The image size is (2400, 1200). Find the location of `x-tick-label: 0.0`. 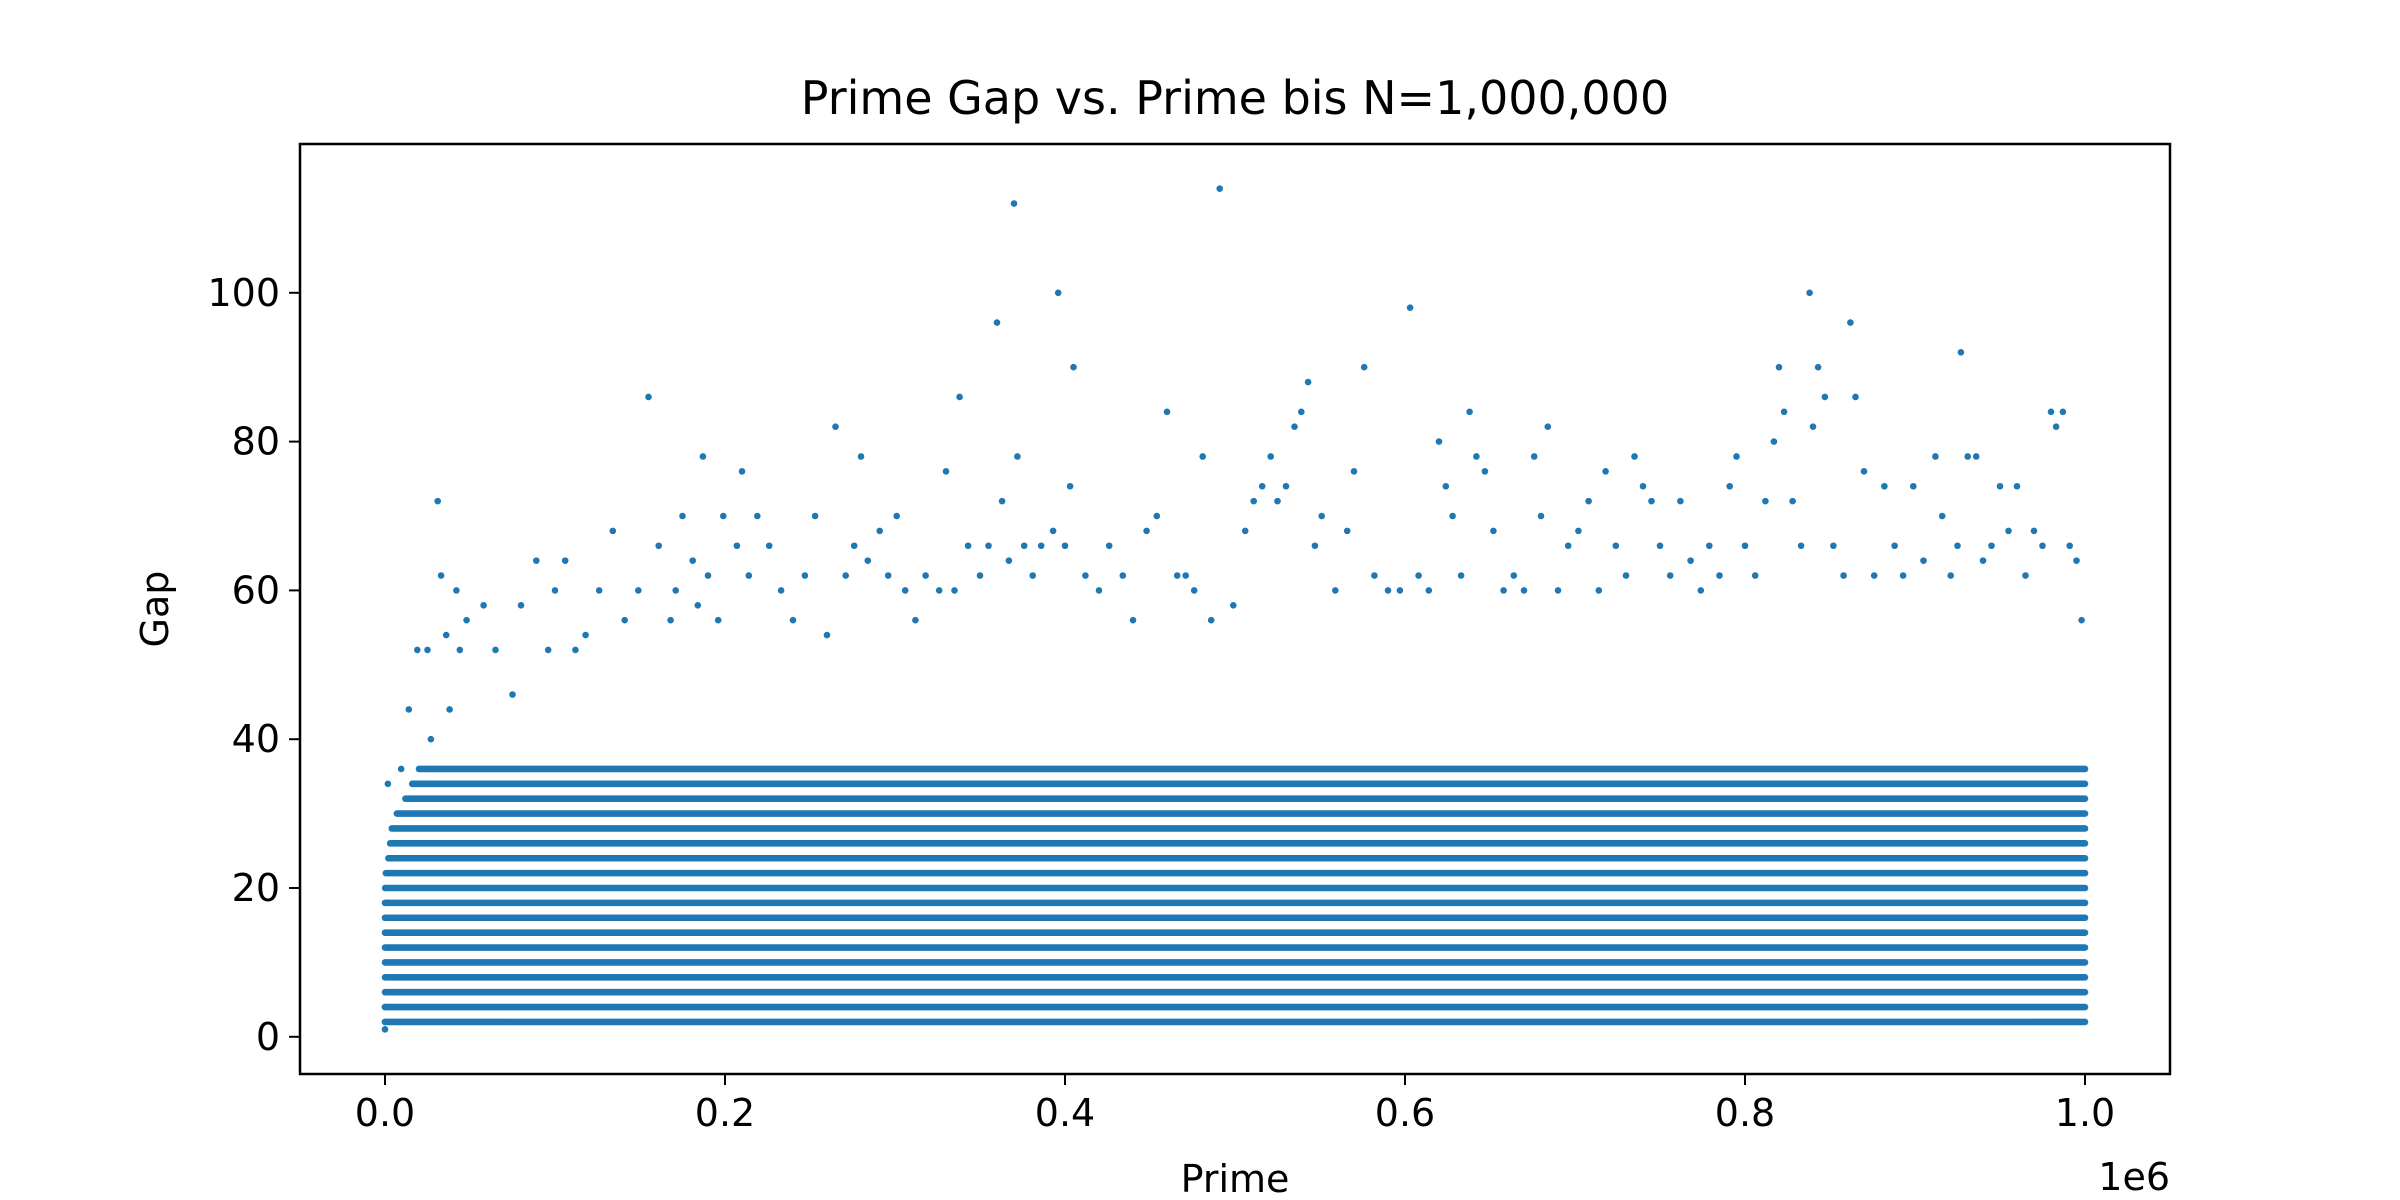

x-tick-label: 0.0 is located at coordinates (385, 1113).